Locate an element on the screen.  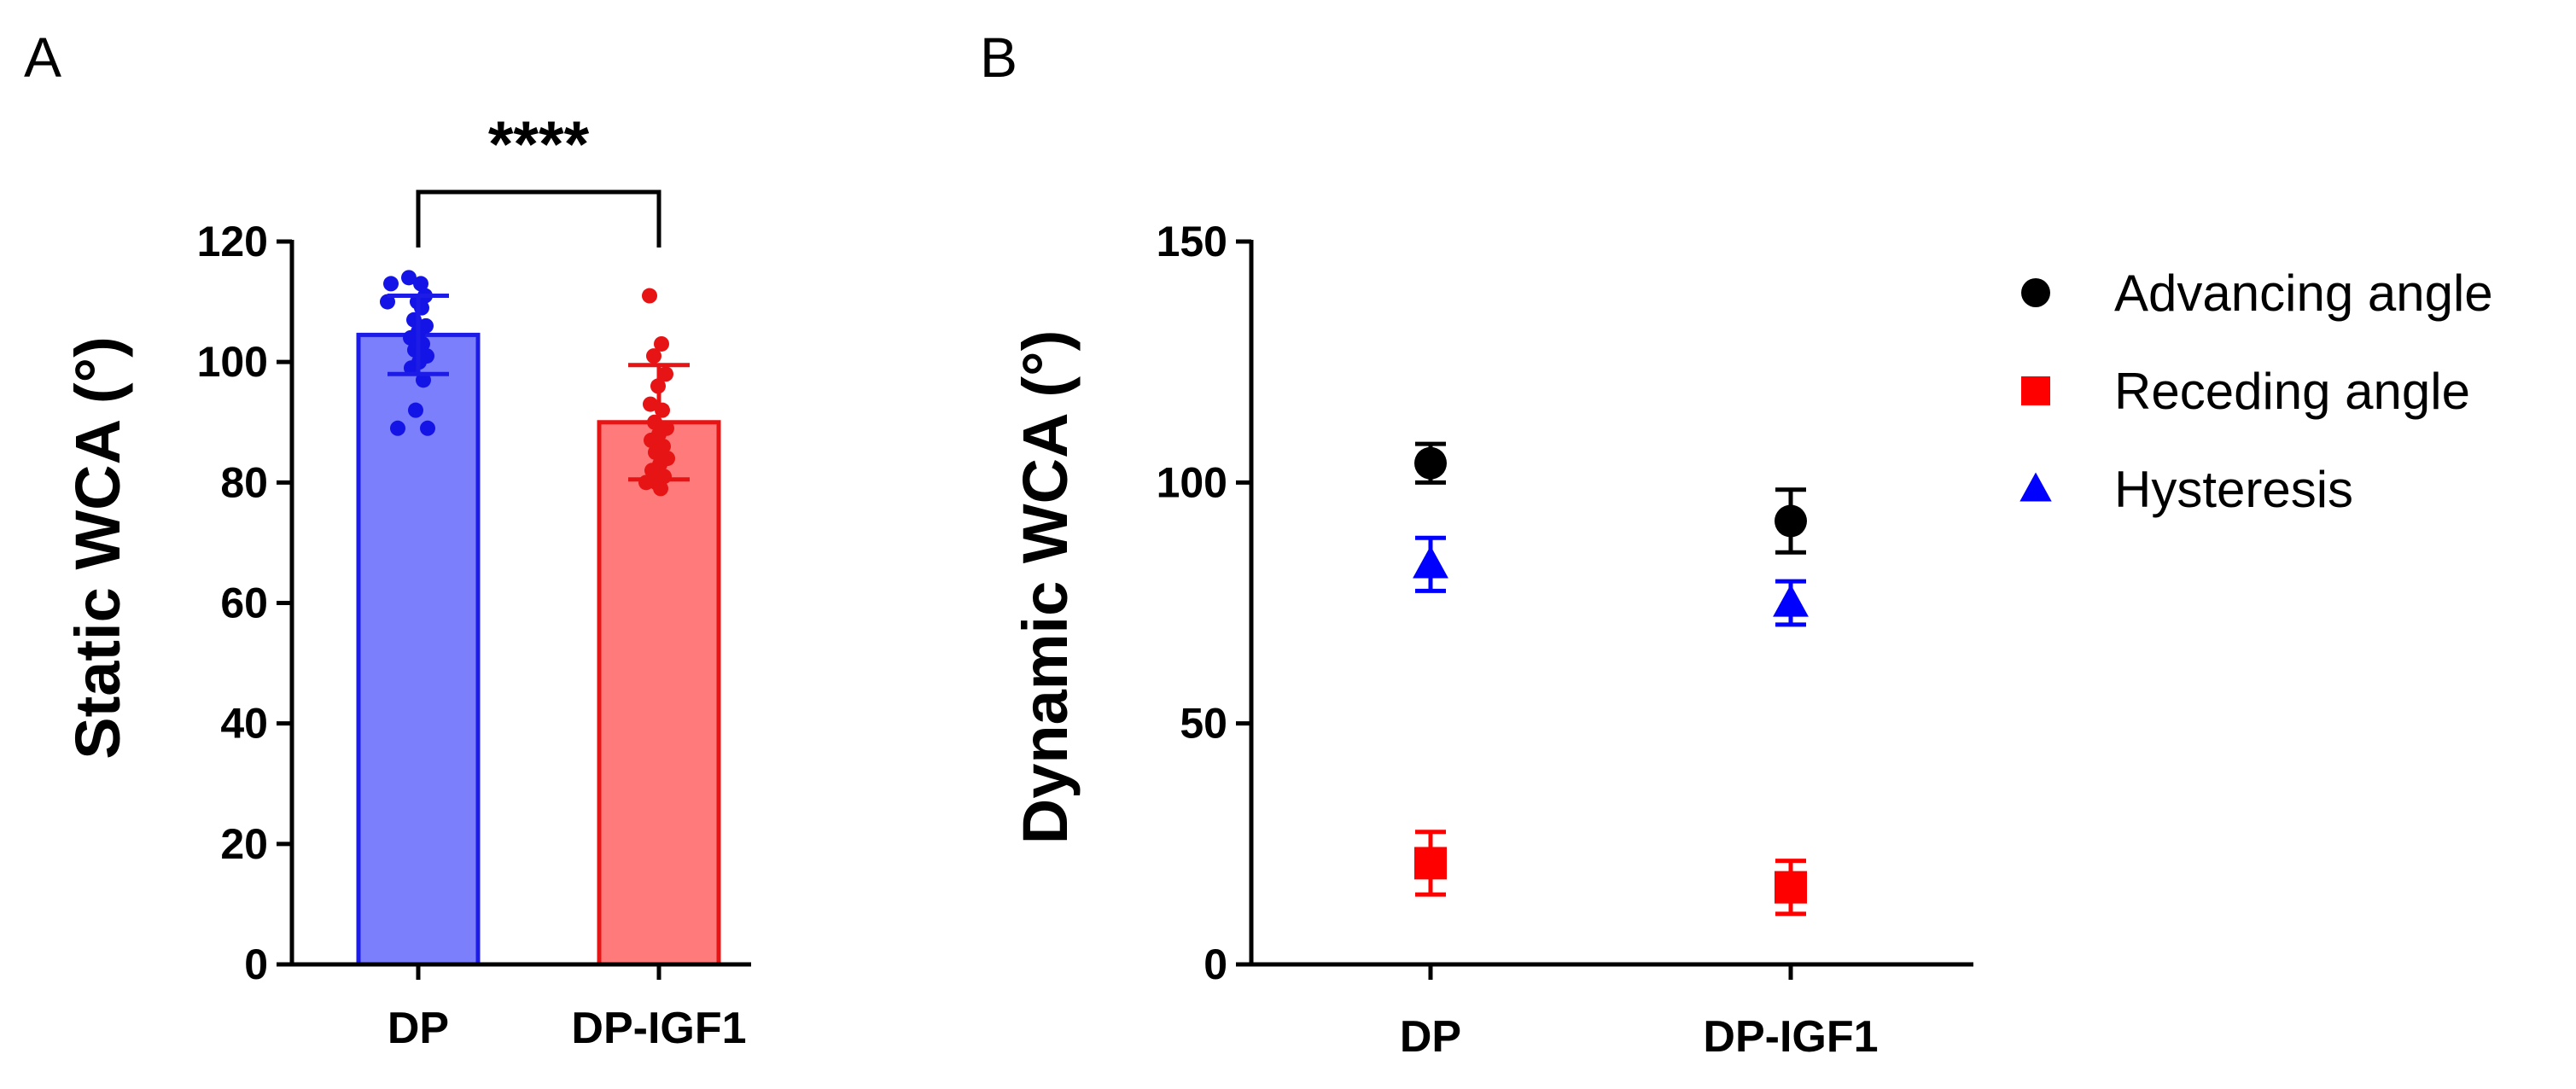
y-axis-title-a: Static WCA (°) is located at coordinates (97, 548).